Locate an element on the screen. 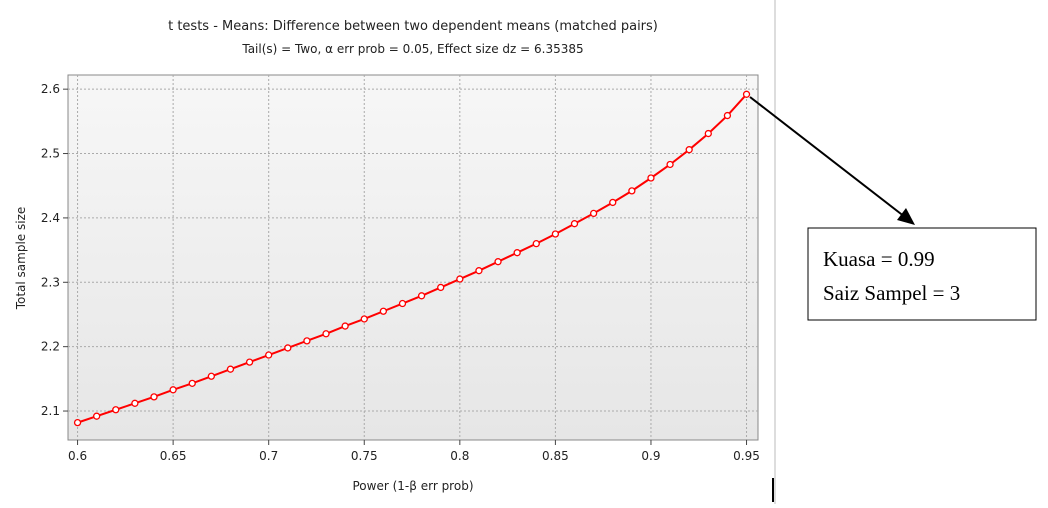  y-tick-label: 2.6 is located at coordinates (50, 89).